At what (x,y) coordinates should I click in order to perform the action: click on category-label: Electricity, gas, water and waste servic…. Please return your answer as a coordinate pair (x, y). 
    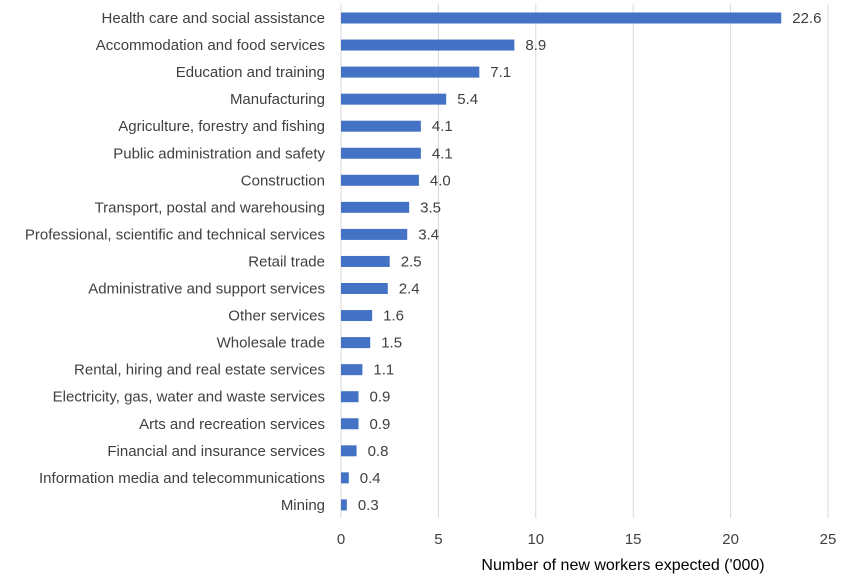
    Looking at the image, I should click on (189, 397).